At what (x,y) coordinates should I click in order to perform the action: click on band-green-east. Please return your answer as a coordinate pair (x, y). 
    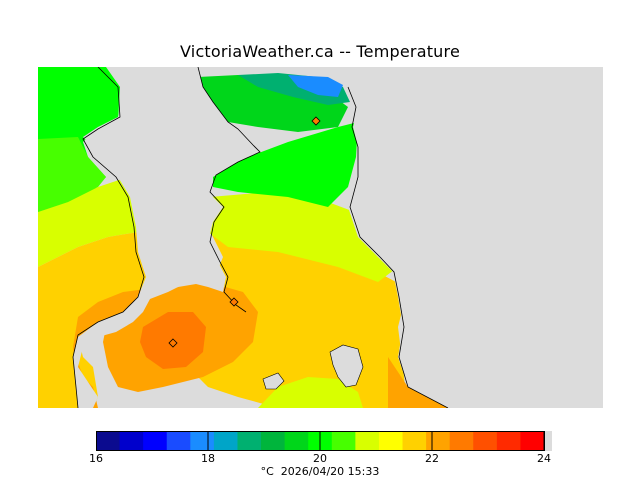
    Looking at the image, I should click on (285, 164).